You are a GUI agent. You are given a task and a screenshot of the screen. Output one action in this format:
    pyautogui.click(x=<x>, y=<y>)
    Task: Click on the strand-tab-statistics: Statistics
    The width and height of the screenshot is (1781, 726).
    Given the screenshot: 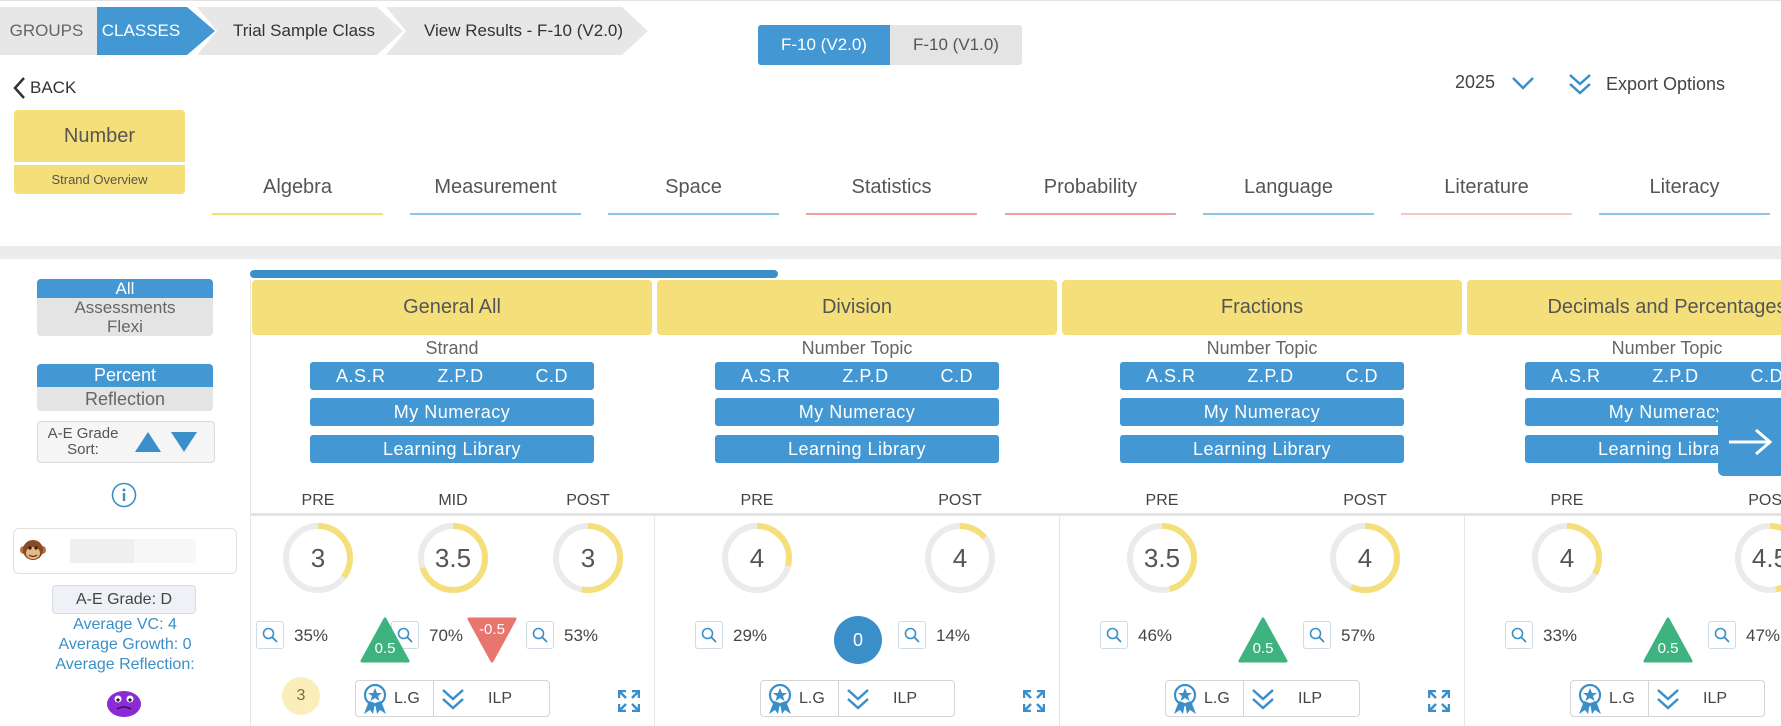 What is the action you would take?
    pyautogui.click(x=891, y=195)
    